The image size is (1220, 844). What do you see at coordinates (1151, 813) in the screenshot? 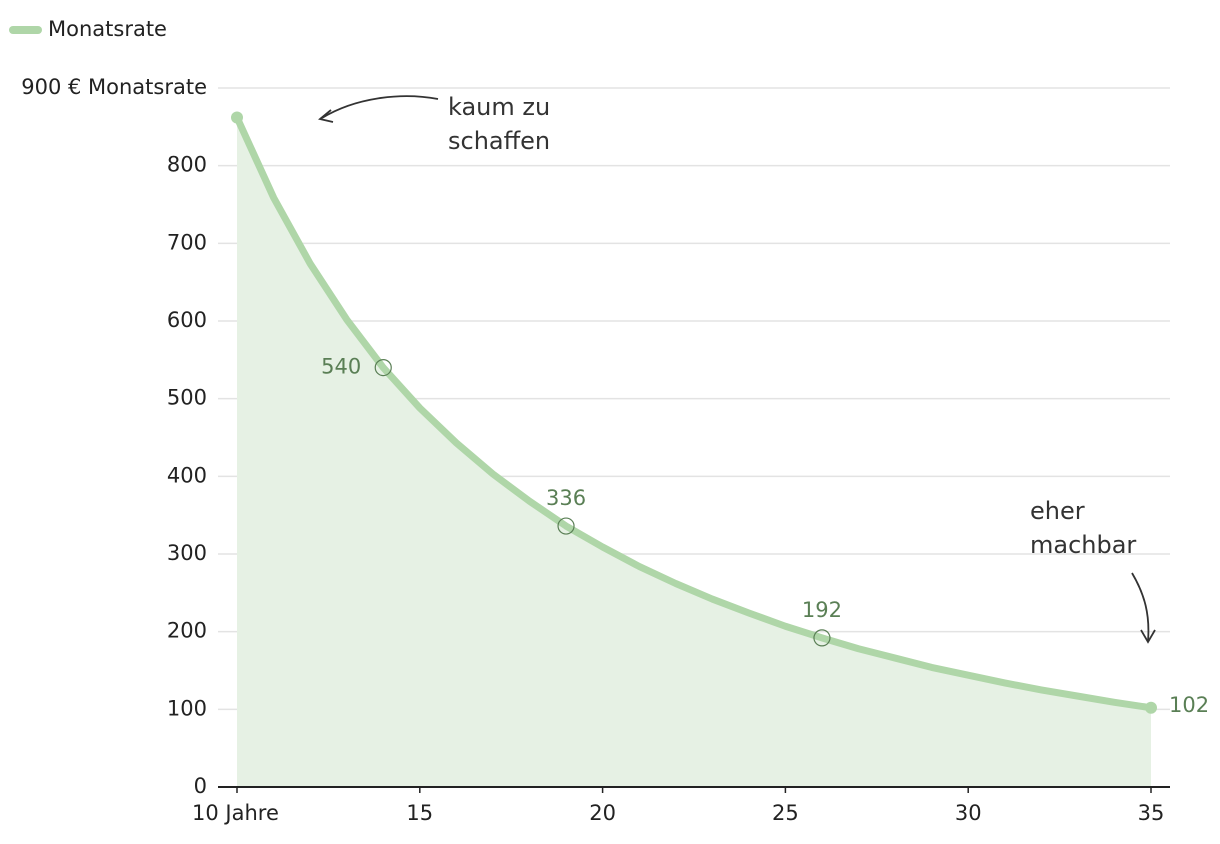
I see `x-tick-label: 35` at bounding box center [1151, 813].